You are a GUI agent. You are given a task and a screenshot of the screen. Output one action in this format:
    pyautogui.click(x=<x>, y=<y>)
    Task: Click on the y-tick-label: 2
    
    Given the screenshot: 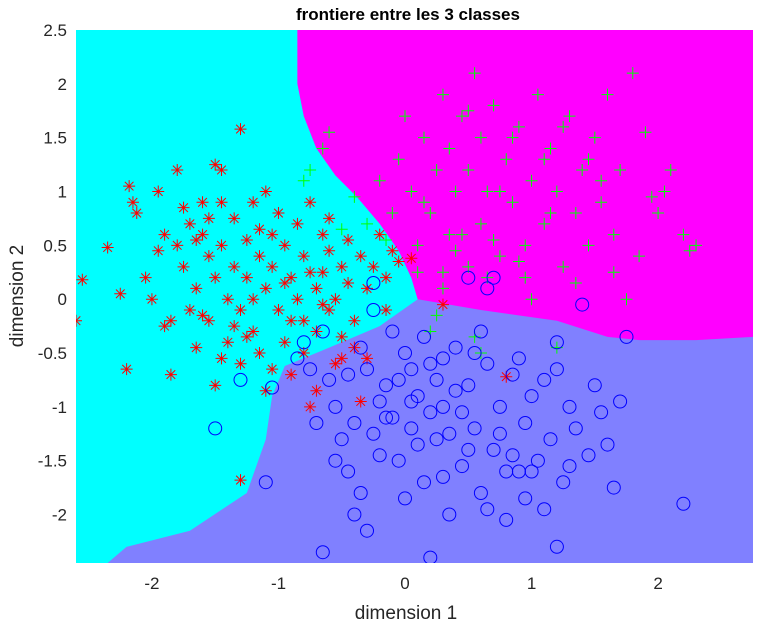 What is the action you would take?
    pyautogui.click(x=62, y=84)
    